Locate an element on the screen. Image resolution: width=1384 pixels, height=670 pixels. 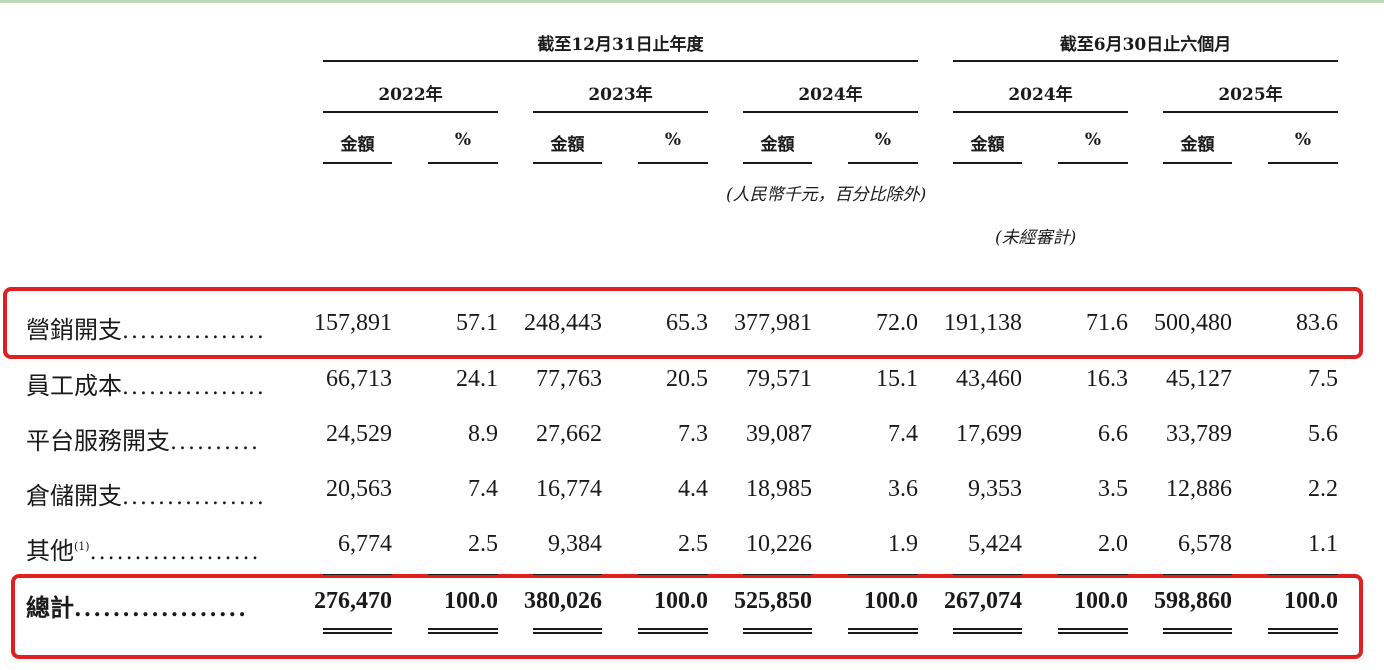
amount-cell: 39,087 is located at coordinates (779, 434).